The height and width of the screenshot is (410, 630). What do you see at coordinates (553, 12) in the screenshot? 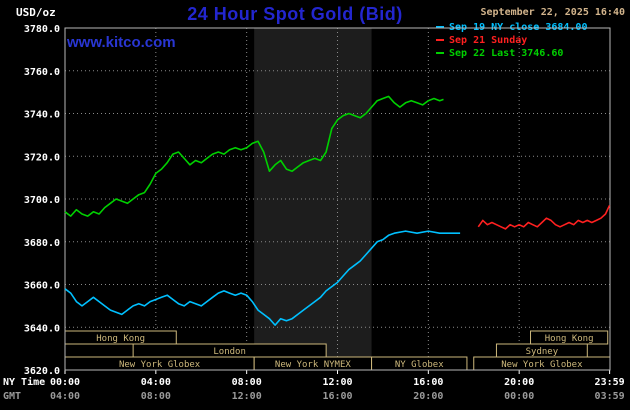
I see `timestamp: September 22, 2025 16:40` at bounding box center [553, 12].